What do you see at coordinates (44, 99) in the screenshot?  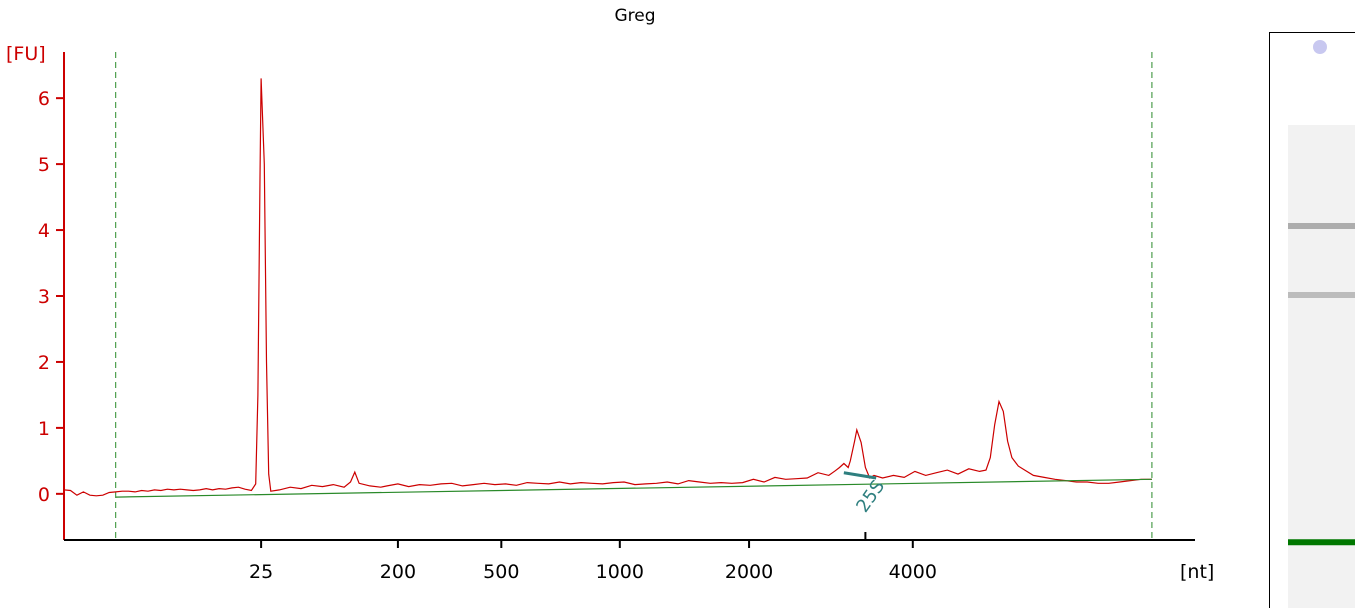 I see `y-tick-label: 6` at bounding box center [44, 99].